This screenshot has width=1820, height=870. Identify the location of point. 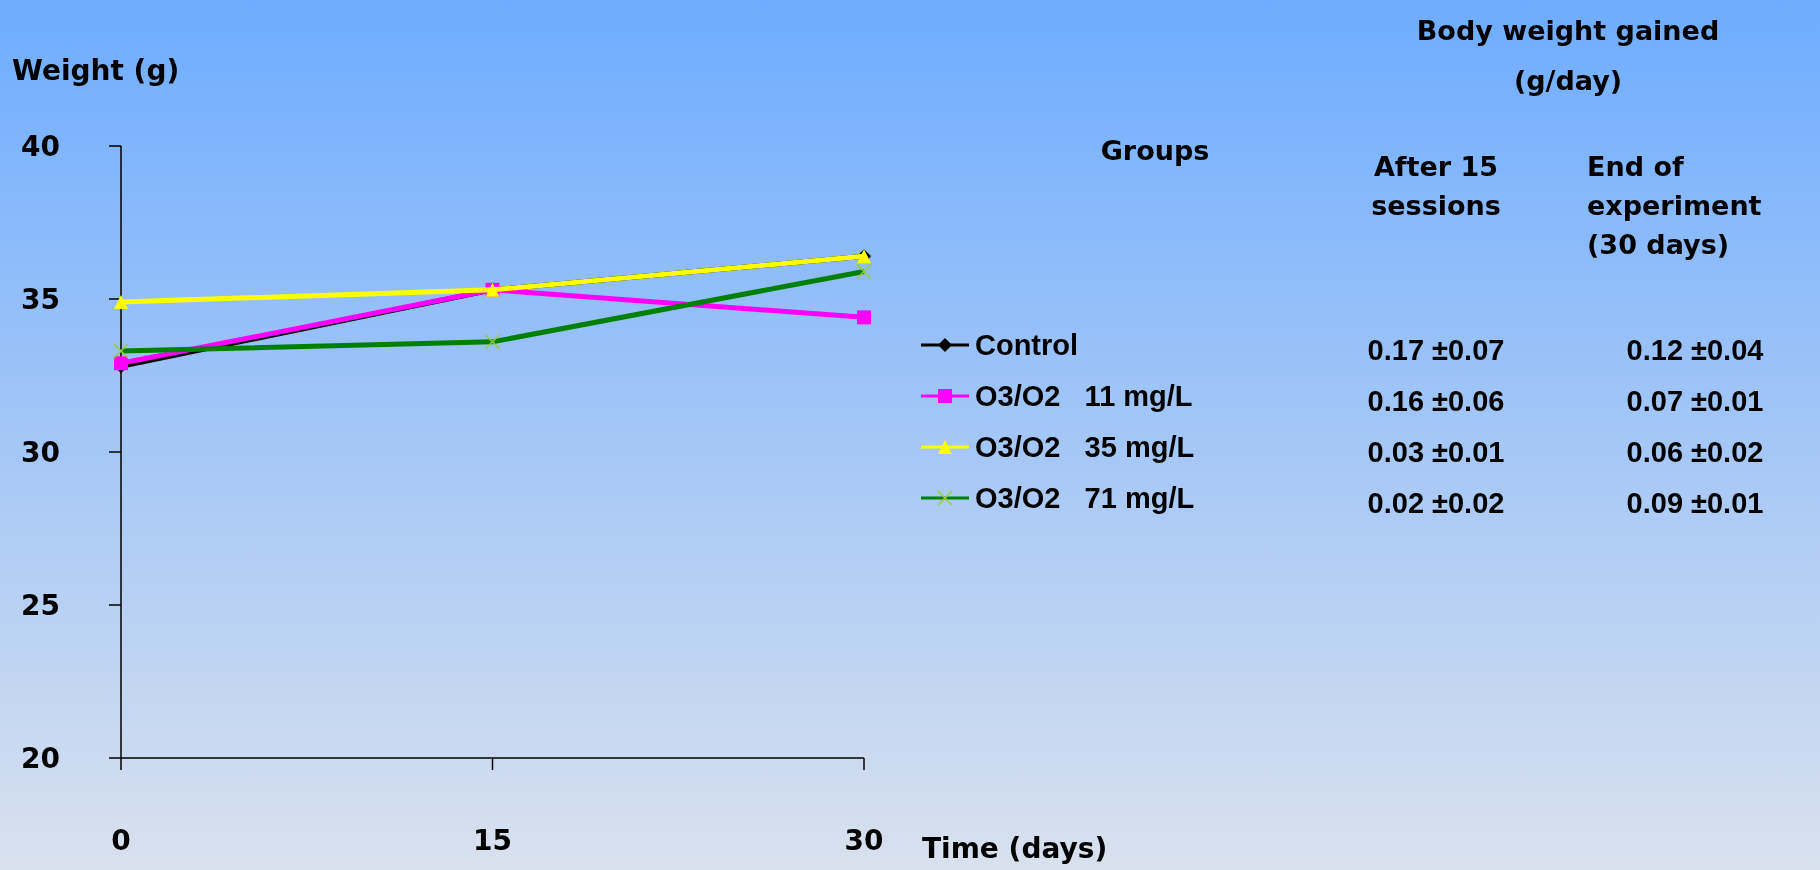
(864, 317).